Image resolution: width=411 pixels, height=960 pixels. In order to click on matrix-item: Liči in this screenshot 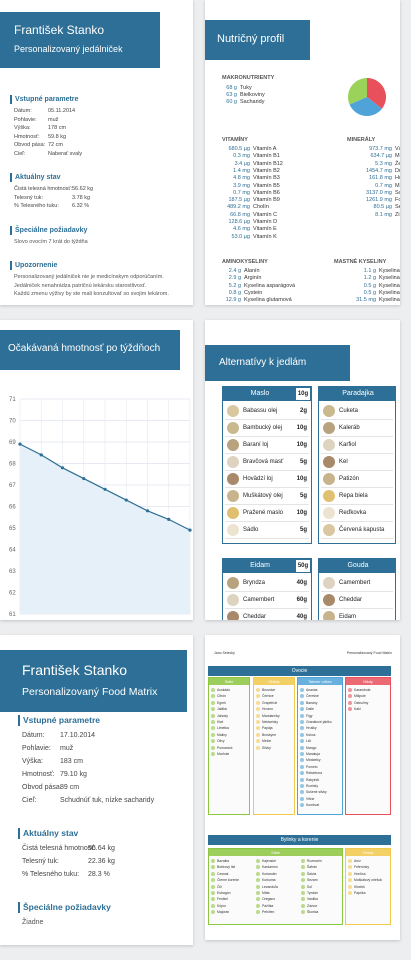, I will do `click(309, 741)`.